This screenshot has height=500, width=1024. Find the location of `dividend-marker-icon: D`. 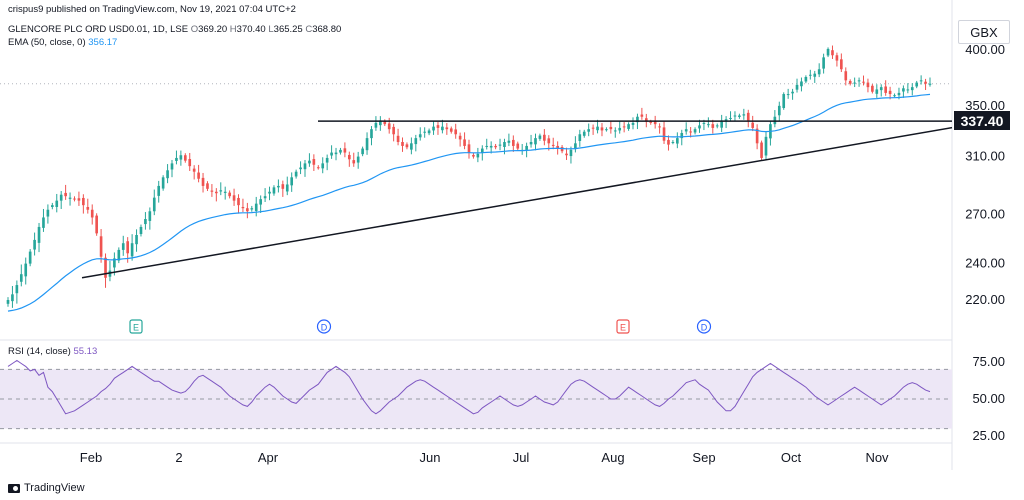

dividend-marker-icon: D is located at coordinates (324, 326).